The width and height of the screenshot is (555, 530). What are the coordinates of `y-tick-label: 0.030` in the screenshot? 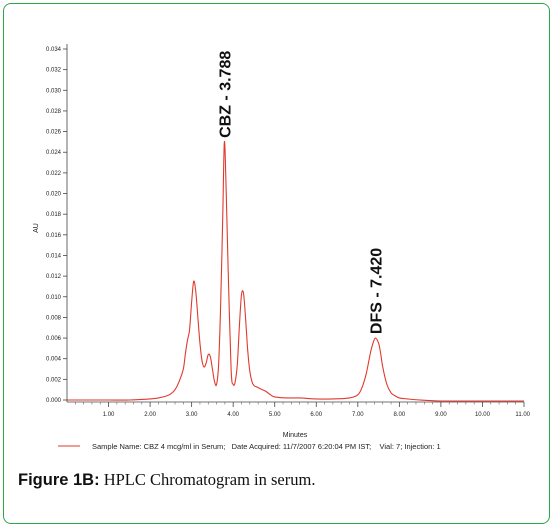 It's located at (54, 91).